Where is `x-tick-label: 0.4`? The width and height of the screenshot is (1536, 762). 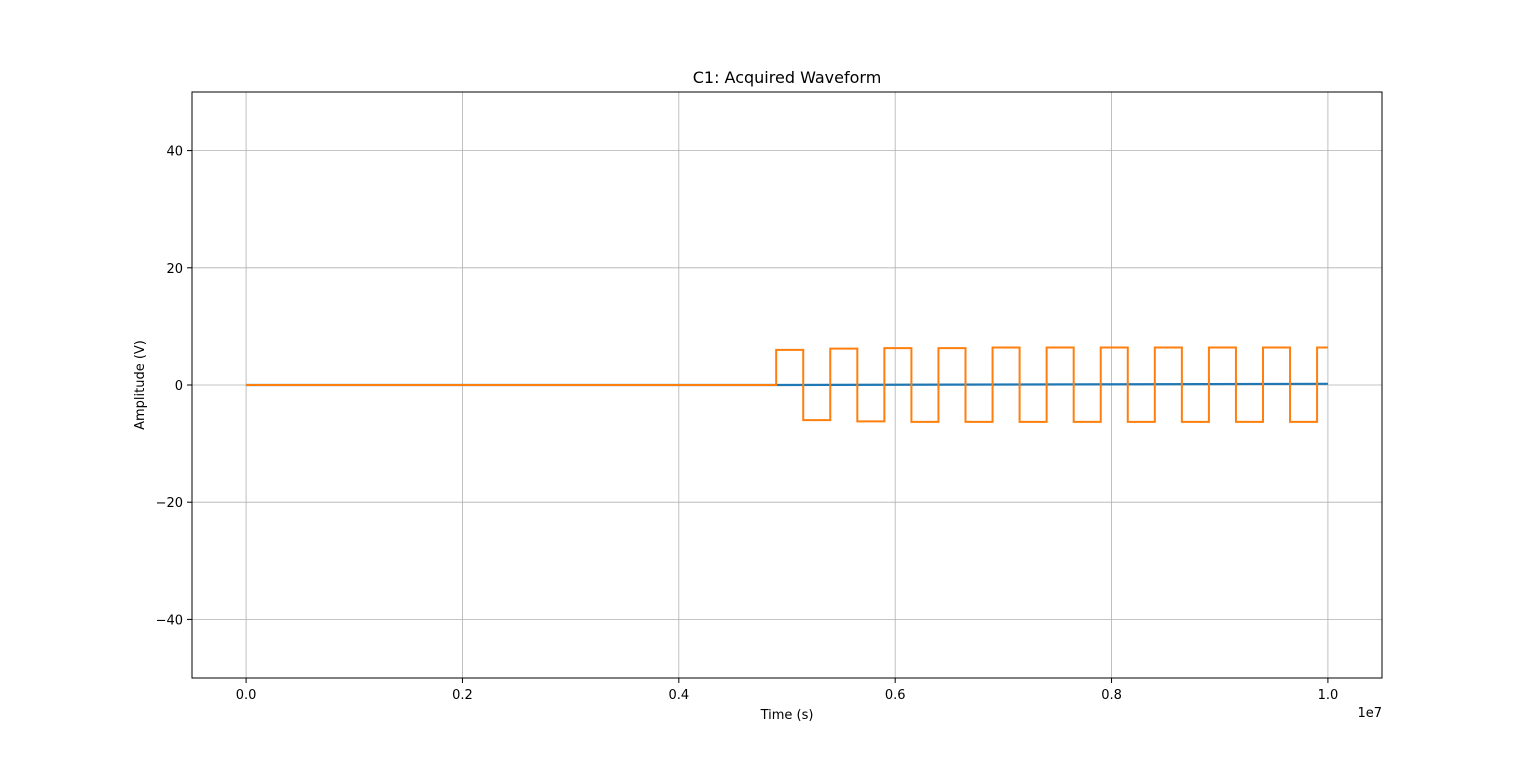 x-tick-label: 0.4 is located at coordinates (678, 695).